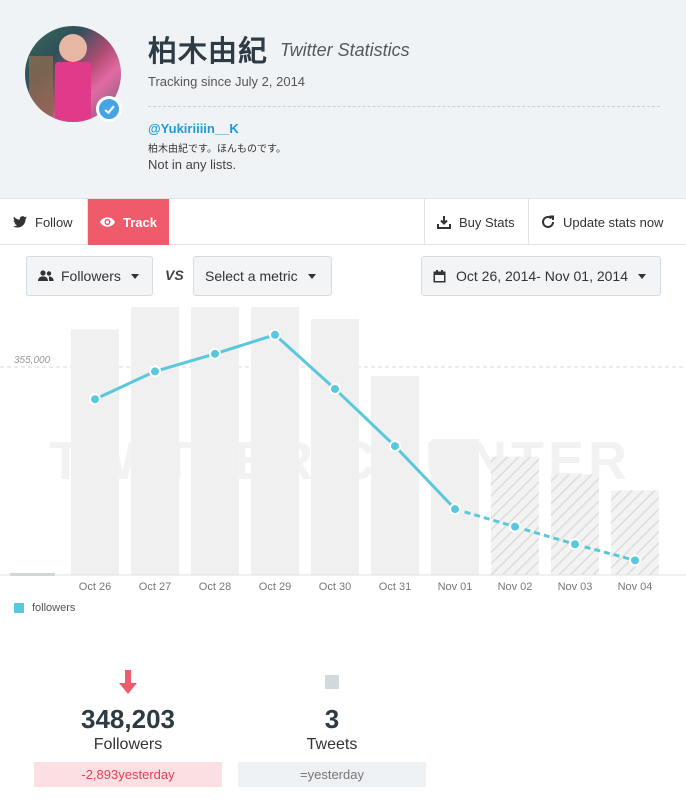 Image resolution: width=686 pixels, height=808 pixels. Describe the element at coordinates (32, 574) in the screenshot. I see `chart-baseline-marker` at that location.